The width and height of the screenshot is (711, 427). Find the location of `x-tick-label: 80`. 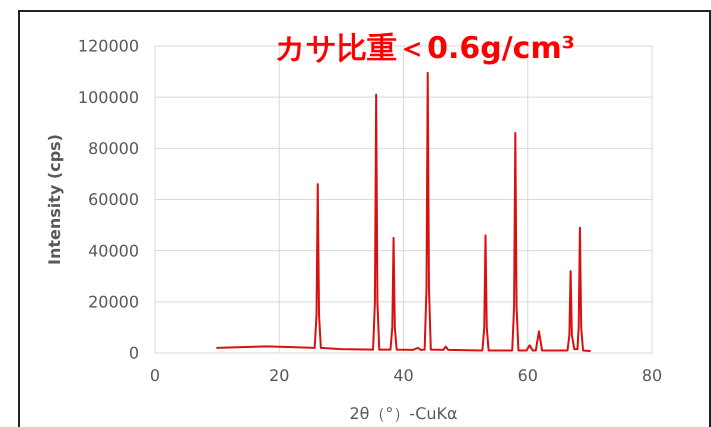

x-tick-label: 80 is located at coordinates (652, 375).